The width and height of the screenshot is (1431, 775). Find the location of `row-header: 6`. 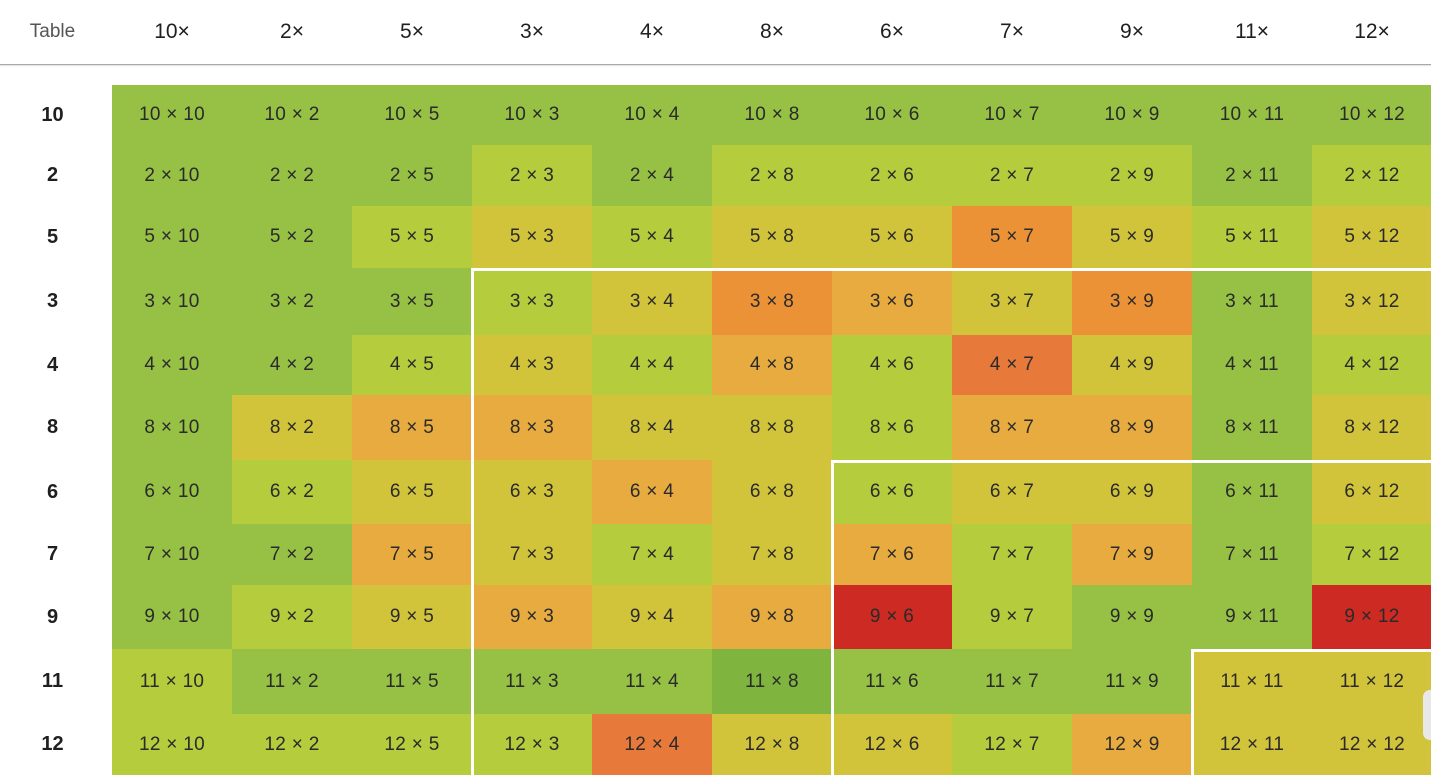

row-header: 6 is located at coordinates (52, 491).